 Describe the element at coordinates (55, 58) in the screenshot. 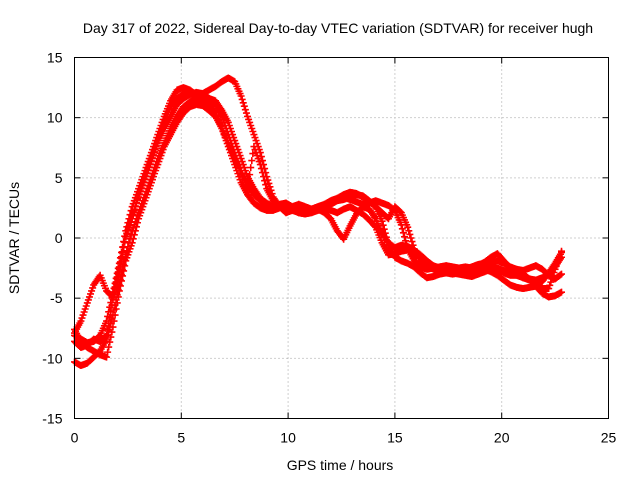

I see `y-tick-label: 15` at that location.